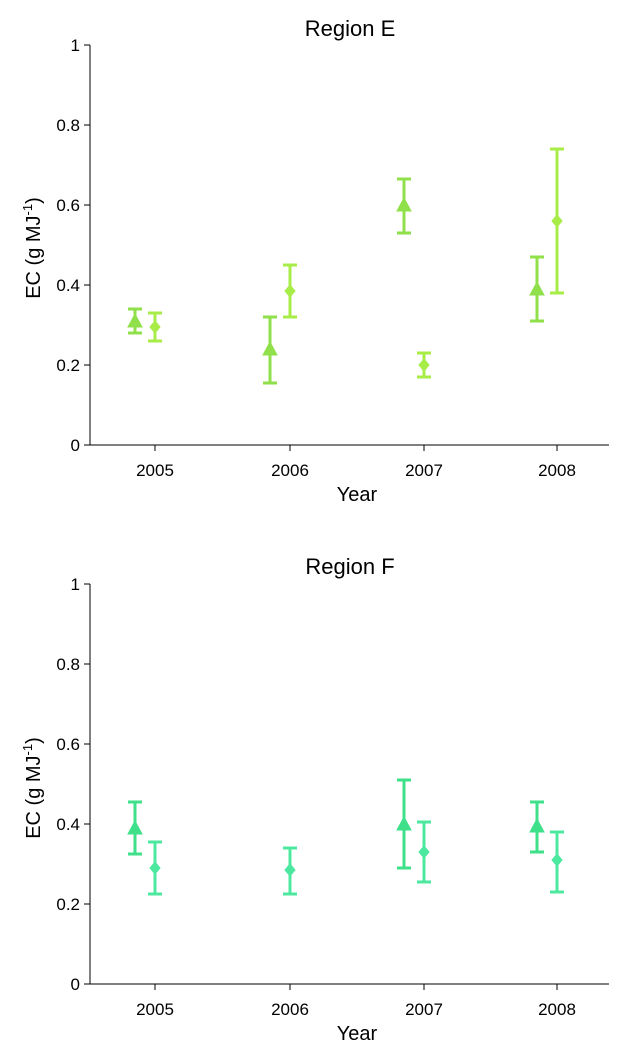 The width and height of the screenshot is (621, 1052). What do you see at coordinates (349, 566) in the screenshot?
I see `chart-title: Region F` at bounding box center [349, 566].